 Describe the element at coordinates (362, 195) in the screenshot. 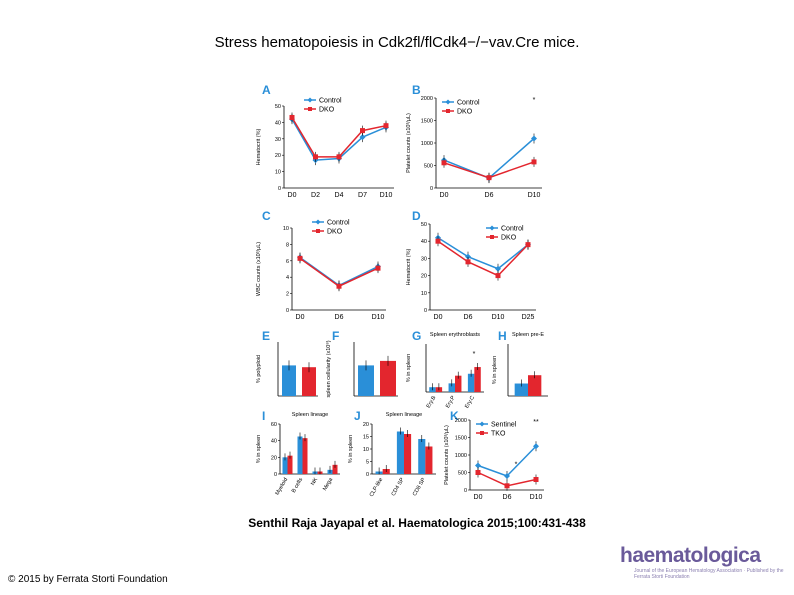

I see `x-tick-label: D7` at that location.